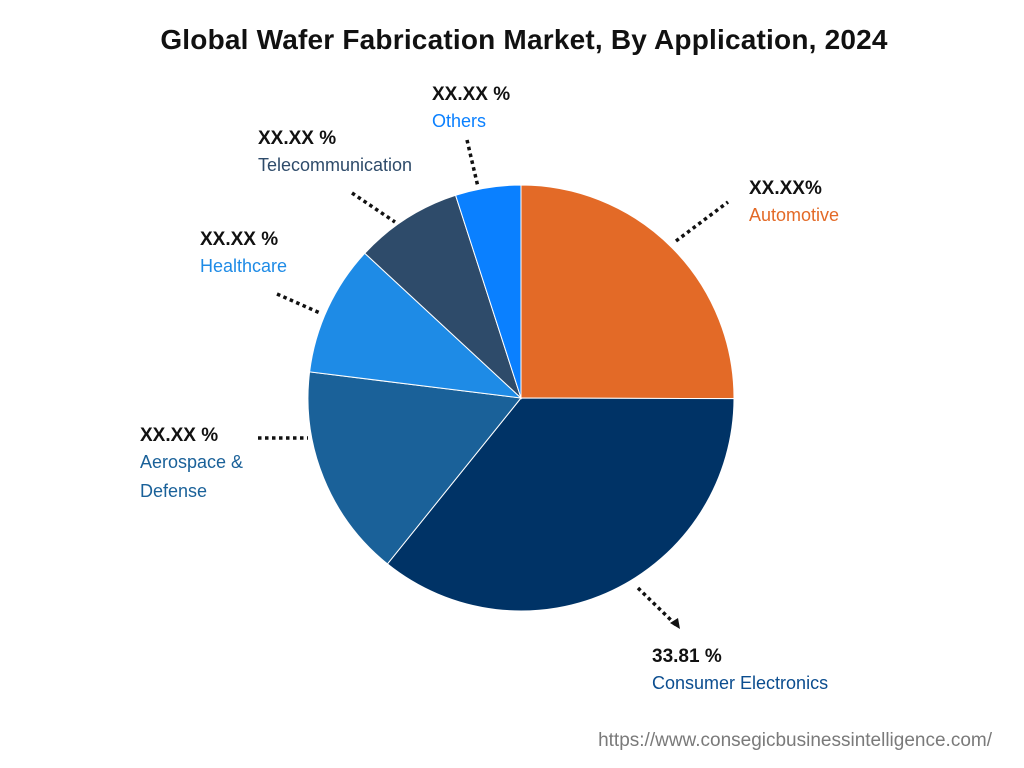 The width and height of the screenshot is (1024, 768). I want to click on pie-slice-healthcare, so click(416, 325).